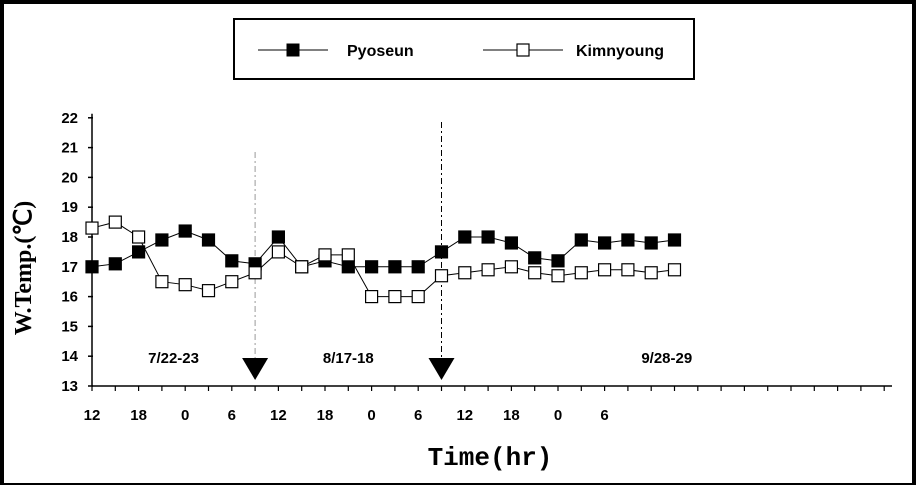 This screenshot has width=916, height=485. I want to click on period-labels: 7/22-23 8/17-18 9/28-29, so click(420, 358).